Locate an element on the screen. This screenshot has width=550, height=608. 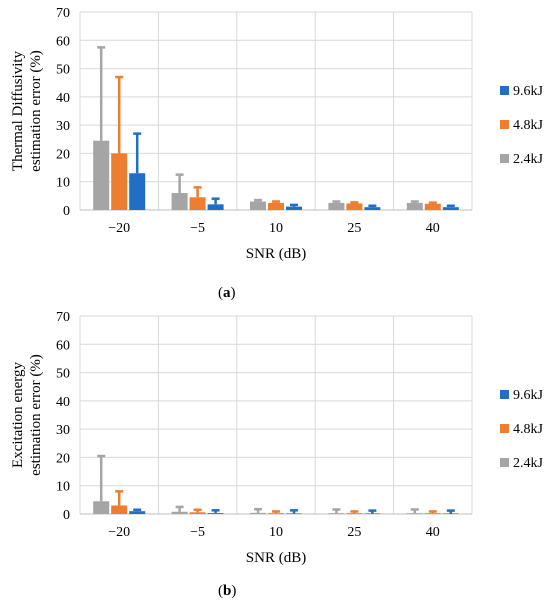
caption-b: (b) is located at coordinates (227, 591).